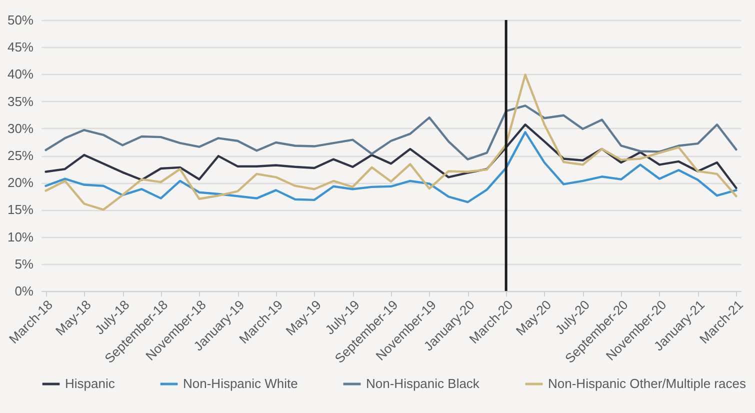  I want to click on legend-label: Non-Hispanic Black, so click(423, 383).